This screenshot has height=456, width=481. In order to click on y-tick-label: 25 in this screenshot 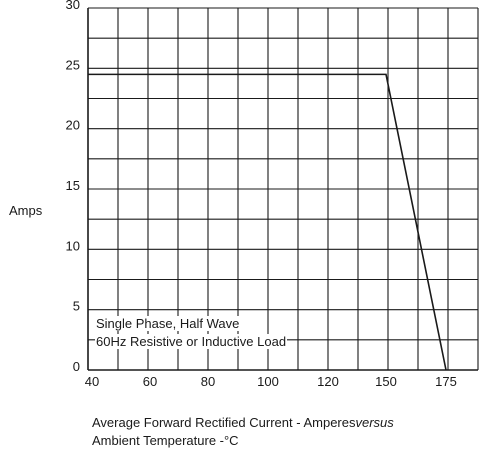, I will do `click(73, 64)`.